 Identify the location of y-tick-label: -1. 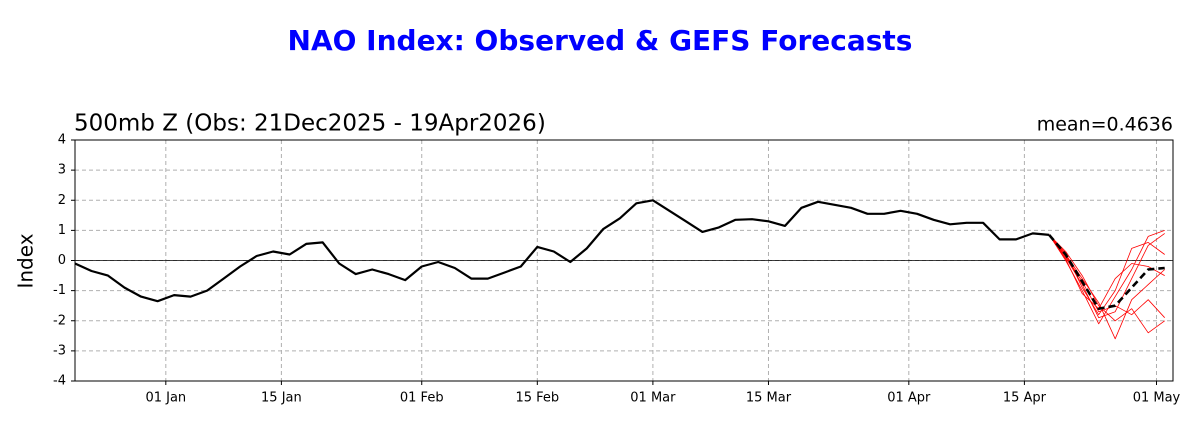
(59, 290).